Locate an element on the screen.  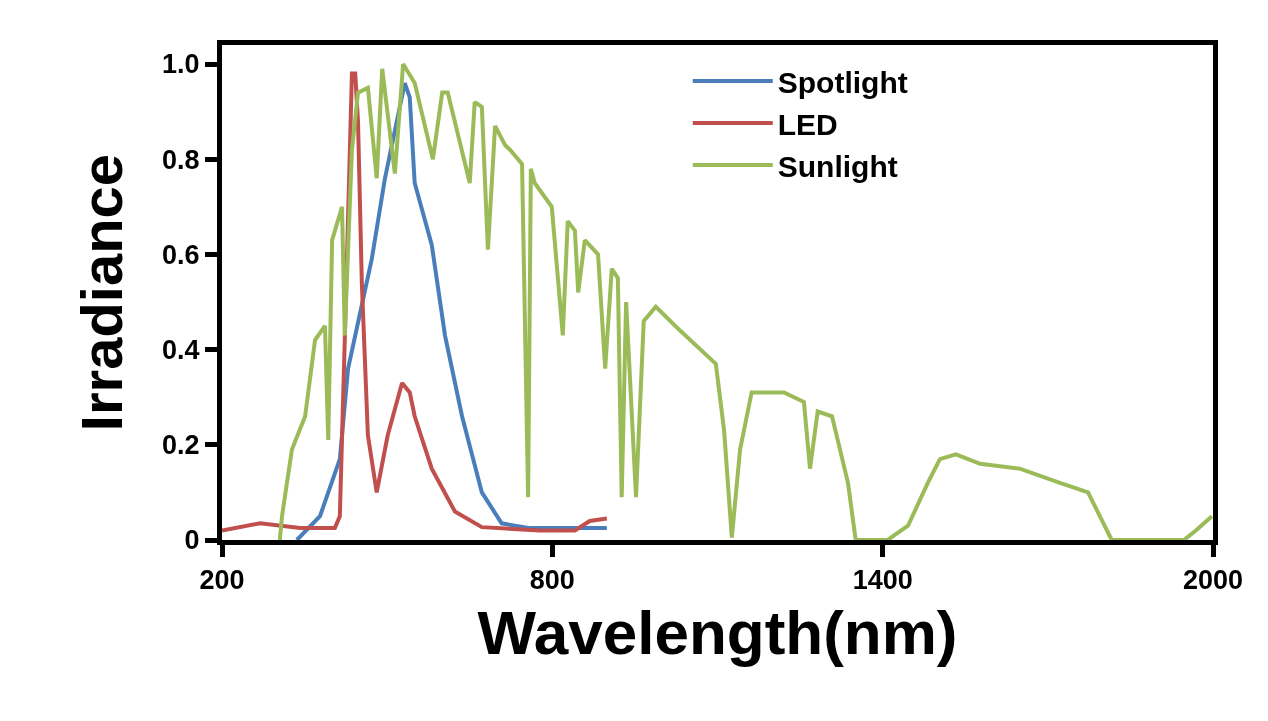
y-tick-label: 0.2 is located at coordinates (181, 445).